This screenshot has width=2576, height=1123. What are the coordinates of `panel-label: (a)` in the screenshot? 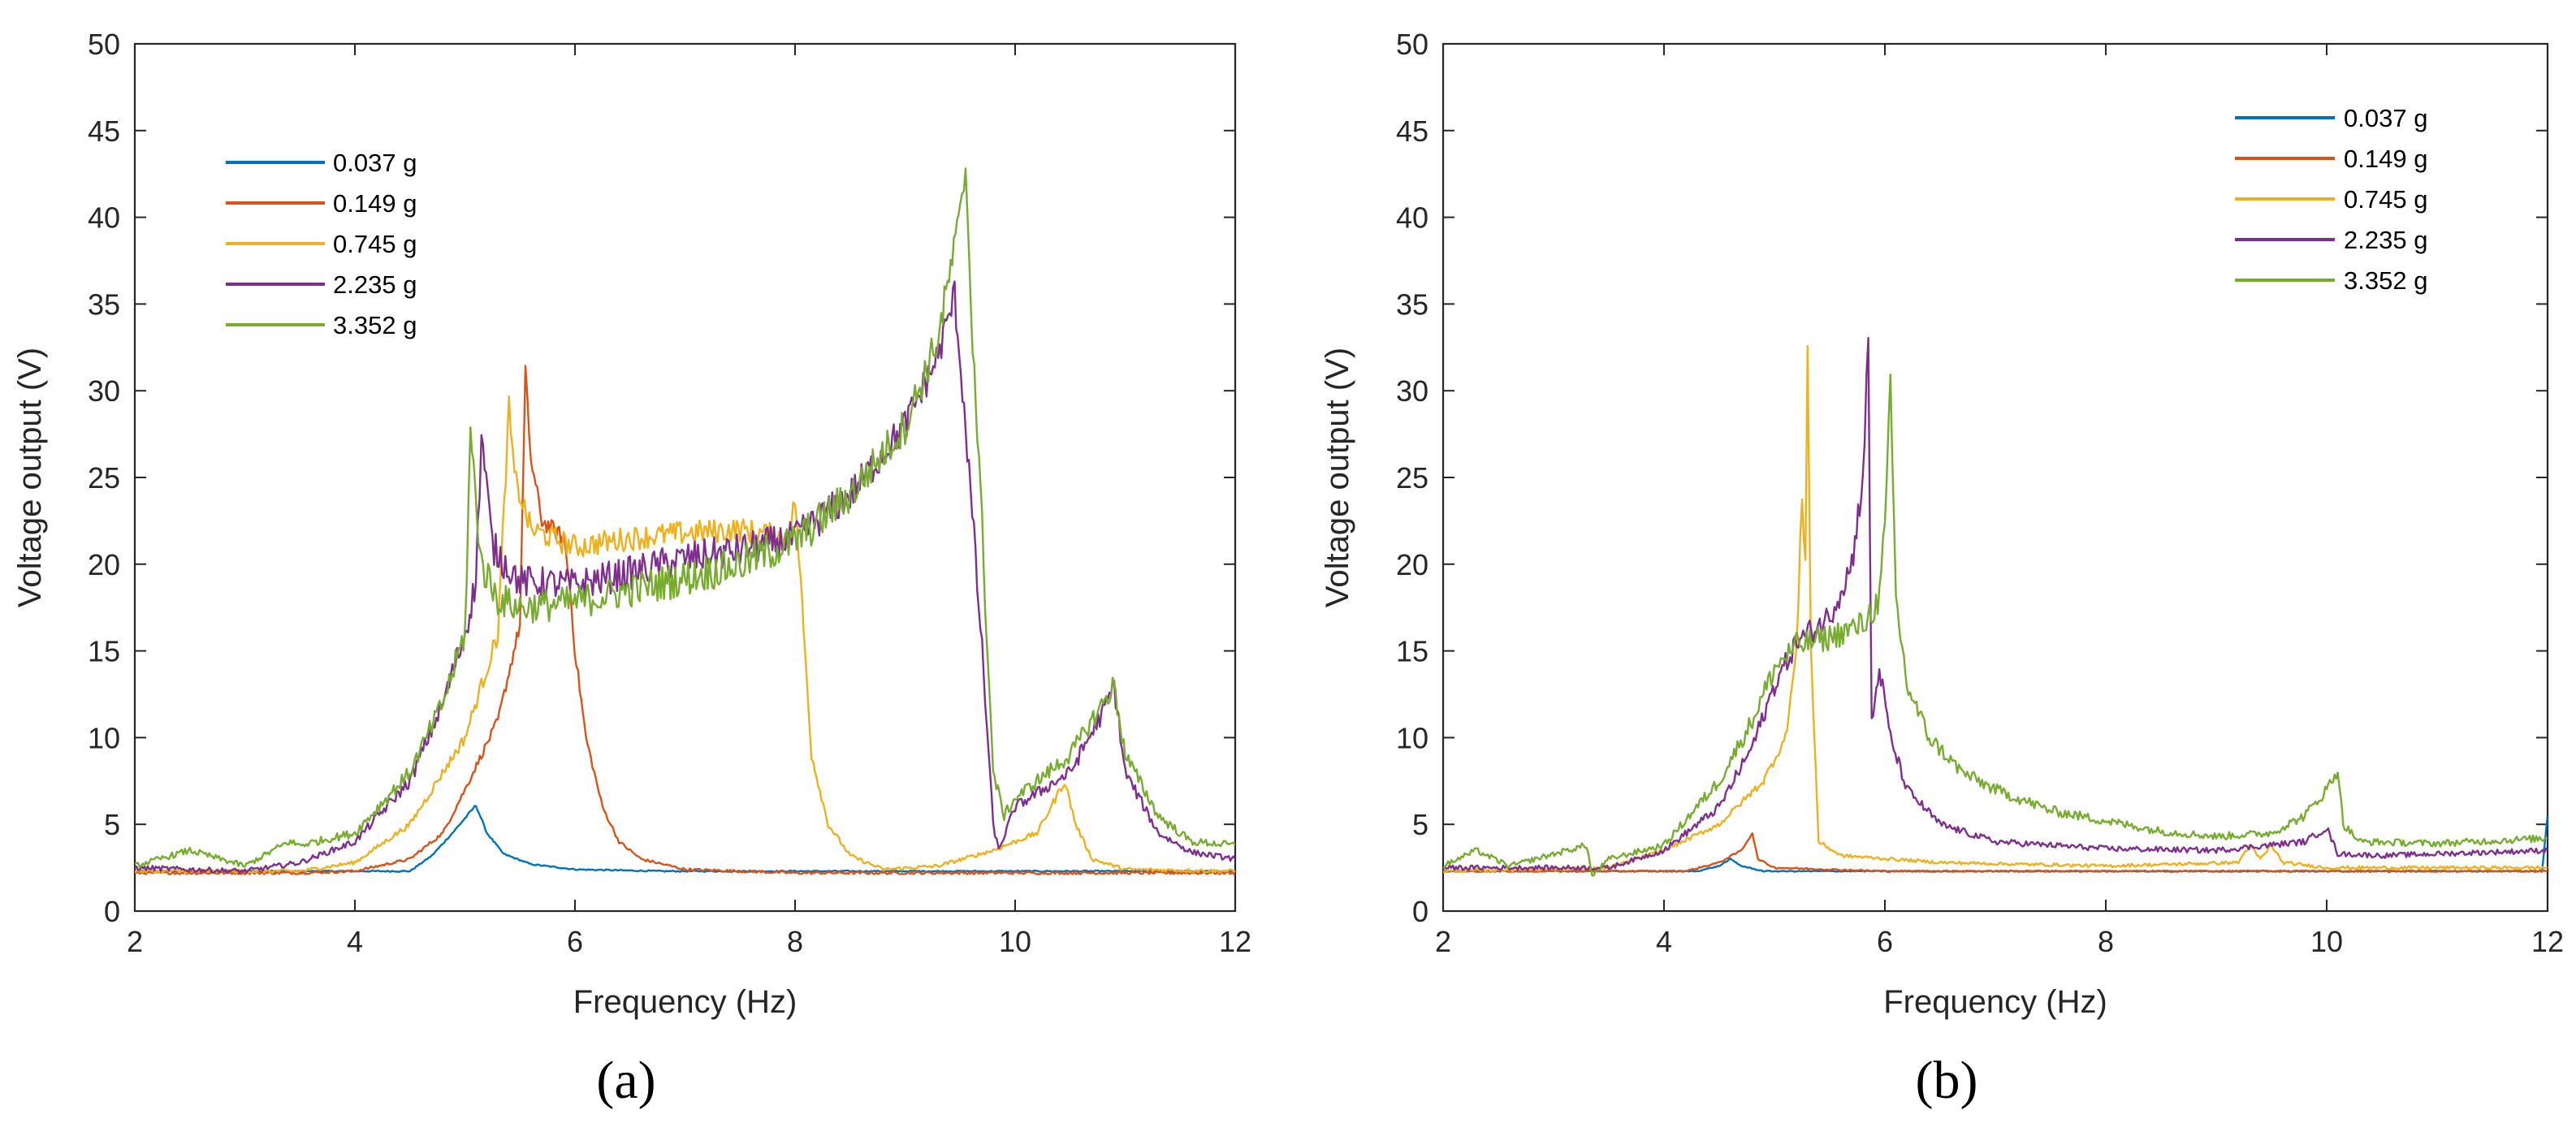 It's located at (625, 1080).